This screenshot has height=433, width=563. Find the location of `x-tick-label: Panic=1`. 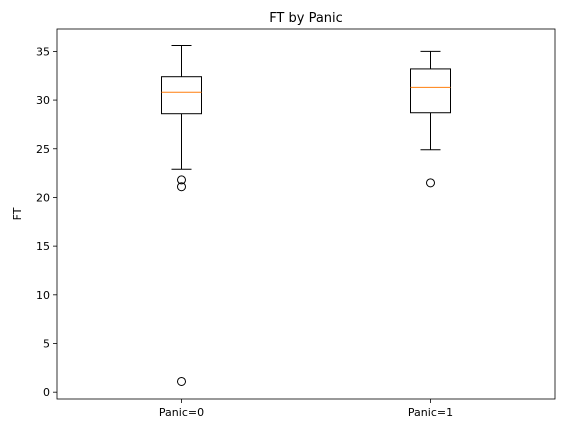

x-tick-label: Panic=1 is located at coordinates (430, 412).